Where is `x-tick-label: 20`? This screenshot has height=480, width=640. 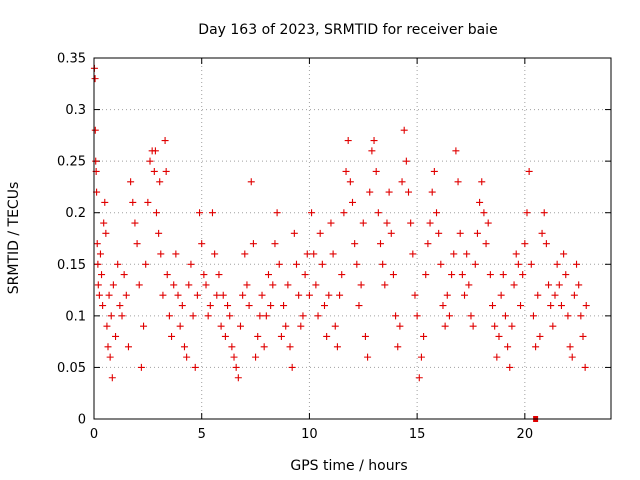
x-tick-label: 20 is located at coordinates (525, 434).